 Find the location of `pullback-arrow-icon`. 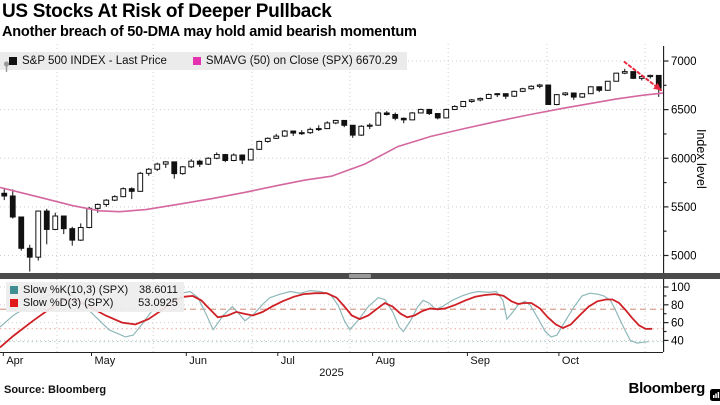

pullback-arrow-icon is located at coordinates (643, 76).